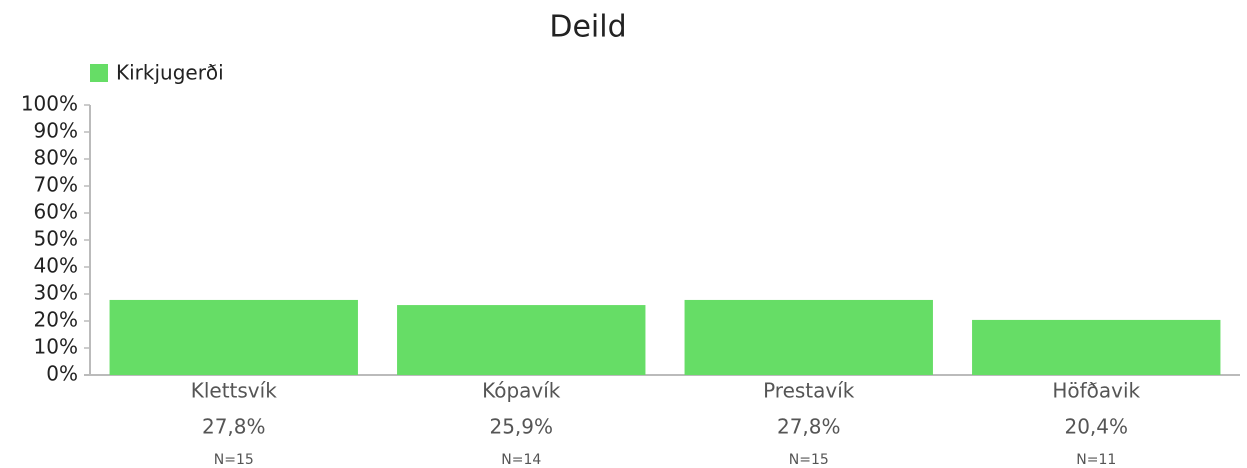 The height and width of the screenshot is (468, 1247). What do you see at coordinates (521, 460) in the screenshot?
I see `n-label: N=14` at bounding box center [521, 460].